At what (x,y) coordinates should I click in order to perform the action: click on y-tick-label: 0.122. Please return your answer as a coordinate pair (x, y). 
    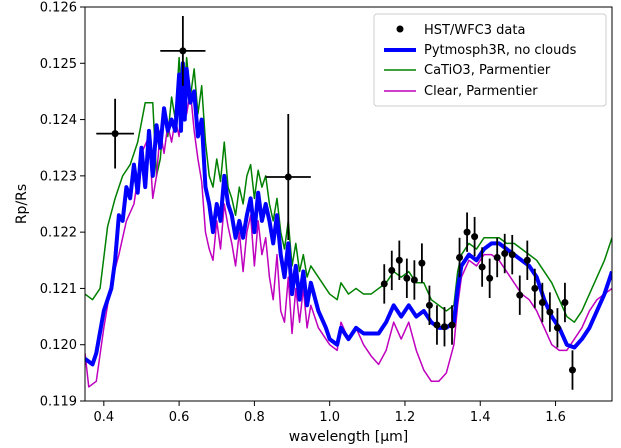
    Looking at the image, I should click on (58, 233).